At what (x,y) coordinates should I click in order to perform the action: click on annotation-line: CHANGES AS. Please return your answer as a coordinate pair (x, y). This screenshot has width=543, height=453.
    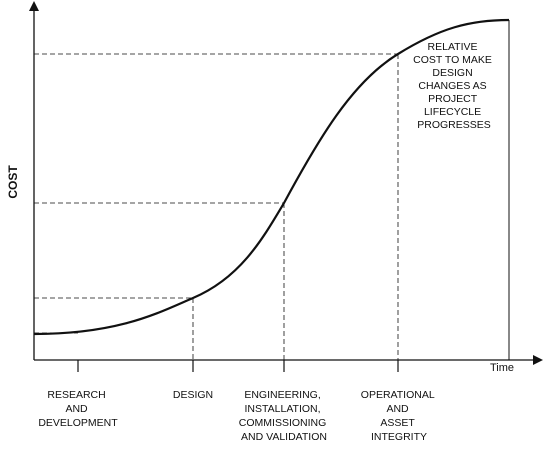
    Looking at the image, I should click on (452, 86).